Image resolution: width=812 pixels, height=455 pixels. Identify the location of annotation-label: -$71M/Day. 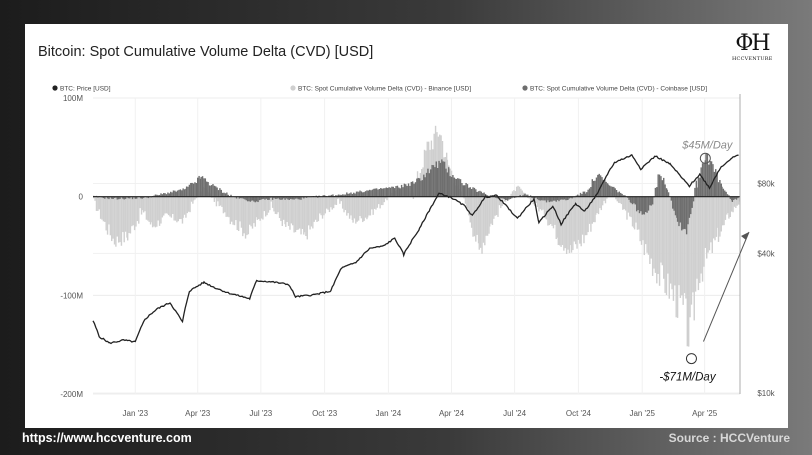
(687, 378).